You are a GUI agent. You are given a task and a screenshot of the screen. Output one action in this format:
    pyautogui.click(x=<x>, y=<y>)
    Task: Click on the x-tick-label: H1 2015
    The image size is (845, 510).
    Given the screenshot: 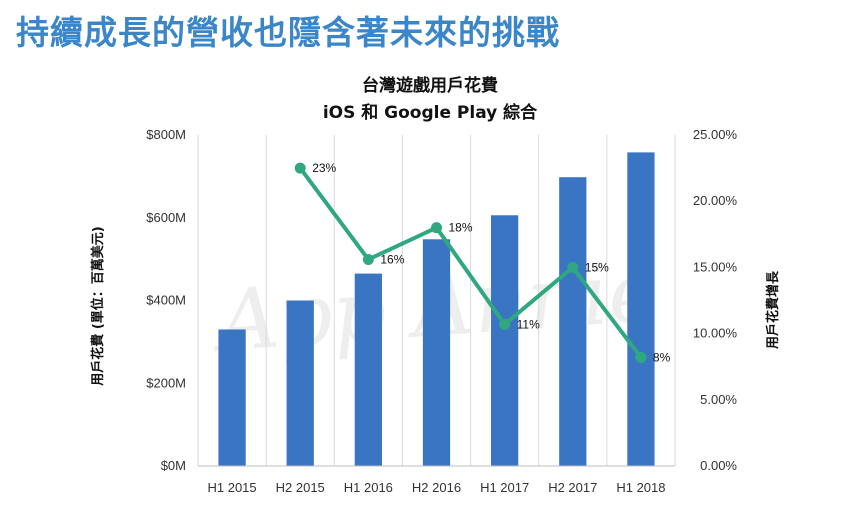 What is the action you would take?
    pyautogui.click(x=231, y=487)
    